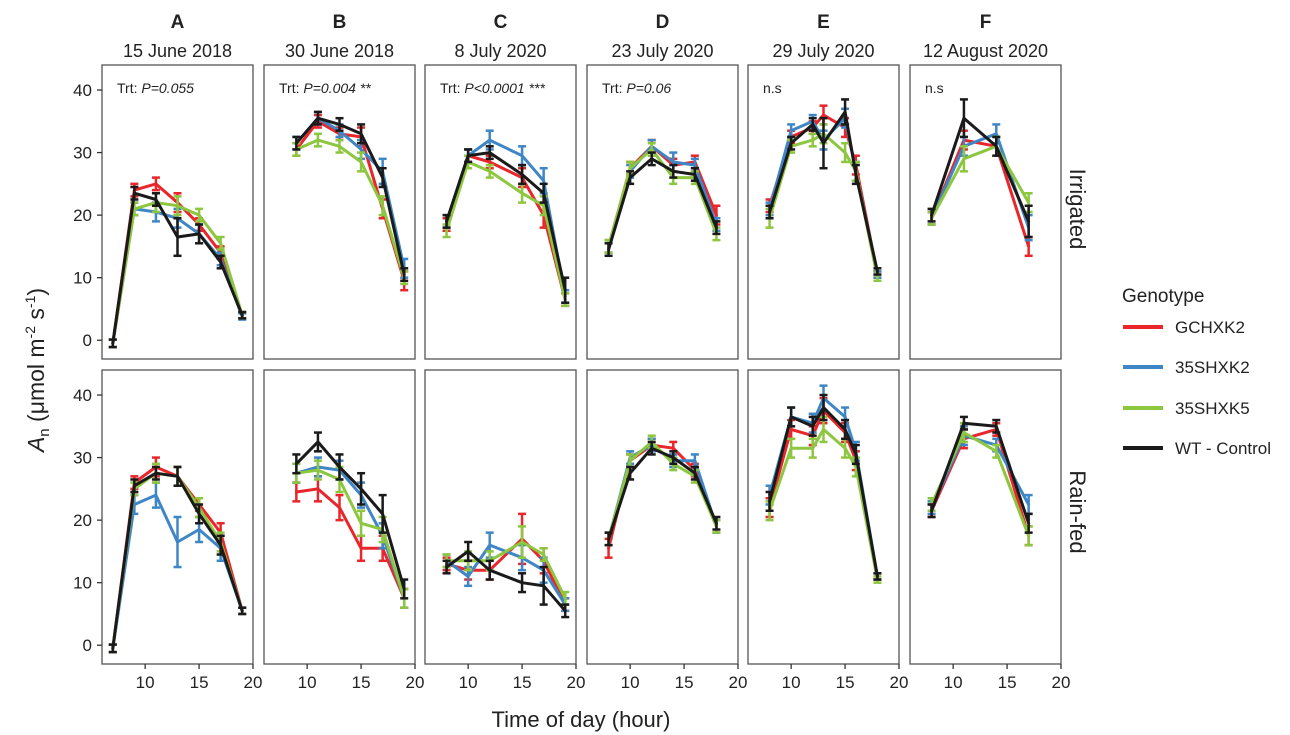 Image resolution: width=1290 pixels, height=735 pixels. I want to click on series-line-wt-control-a-irrigated, so click(177, 268).